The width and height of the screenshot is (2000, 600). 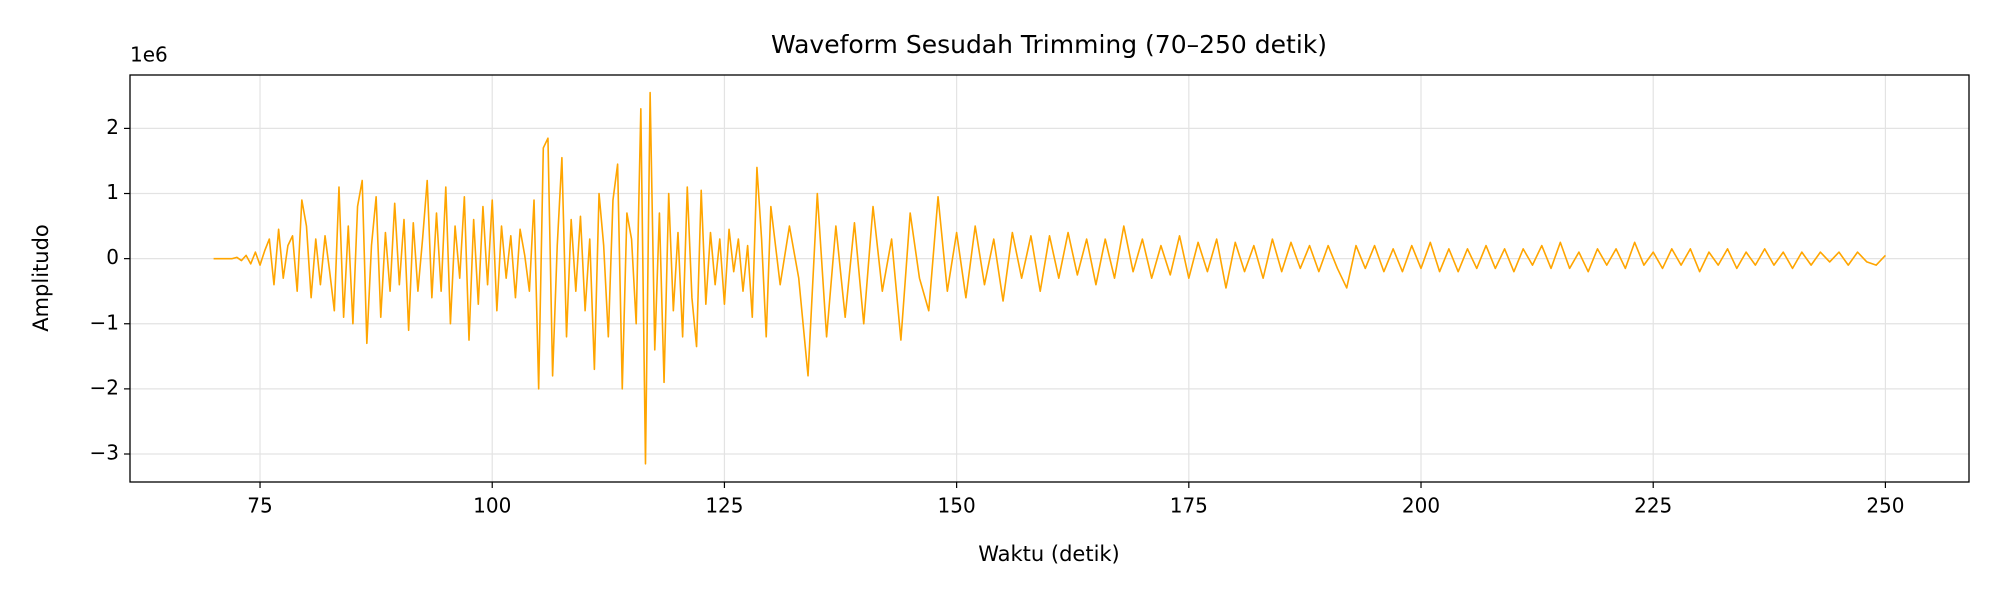 I want to click on y-tick-label: −2, so click(x=104, y=387).